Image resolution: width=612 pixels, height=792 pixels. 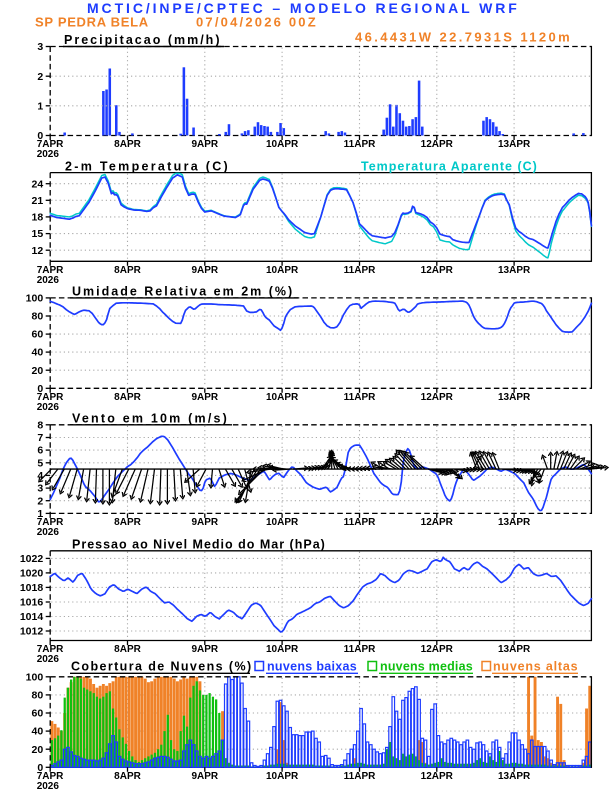 I want to click on svg-text: 8, so click(x=40, y=425).